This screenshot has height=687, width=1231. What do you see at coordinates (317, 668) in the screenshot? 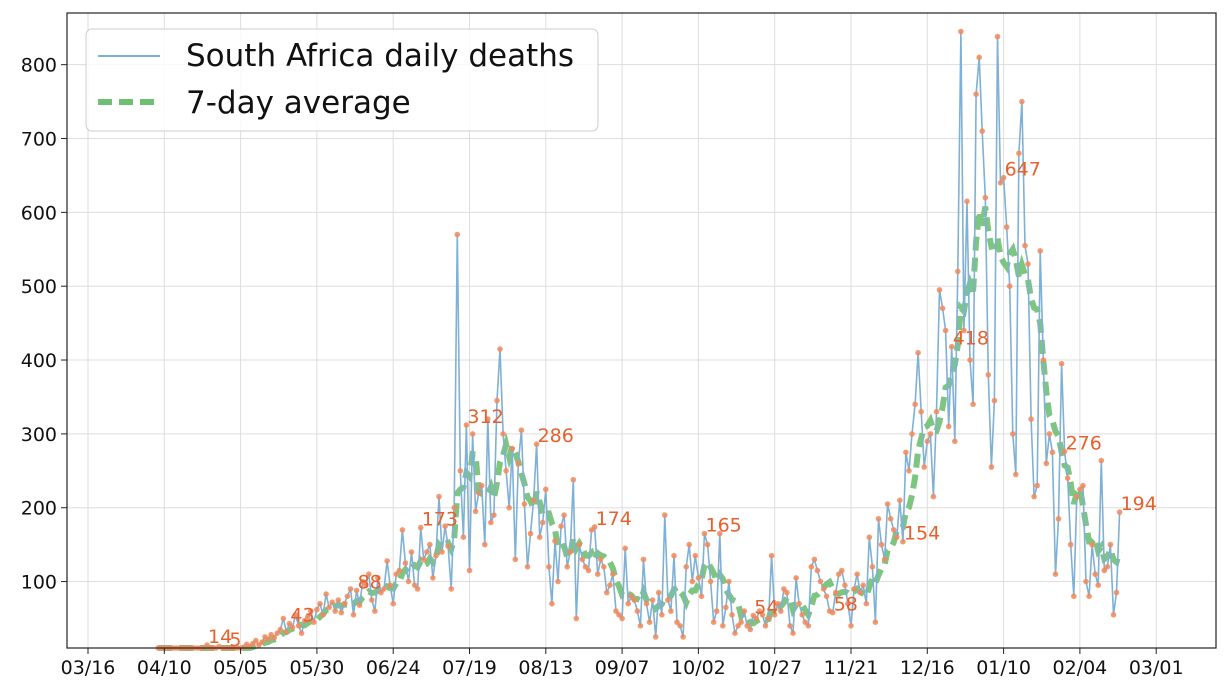
I see `x-tick-label: 05/30` at bounding box center [317, 668].